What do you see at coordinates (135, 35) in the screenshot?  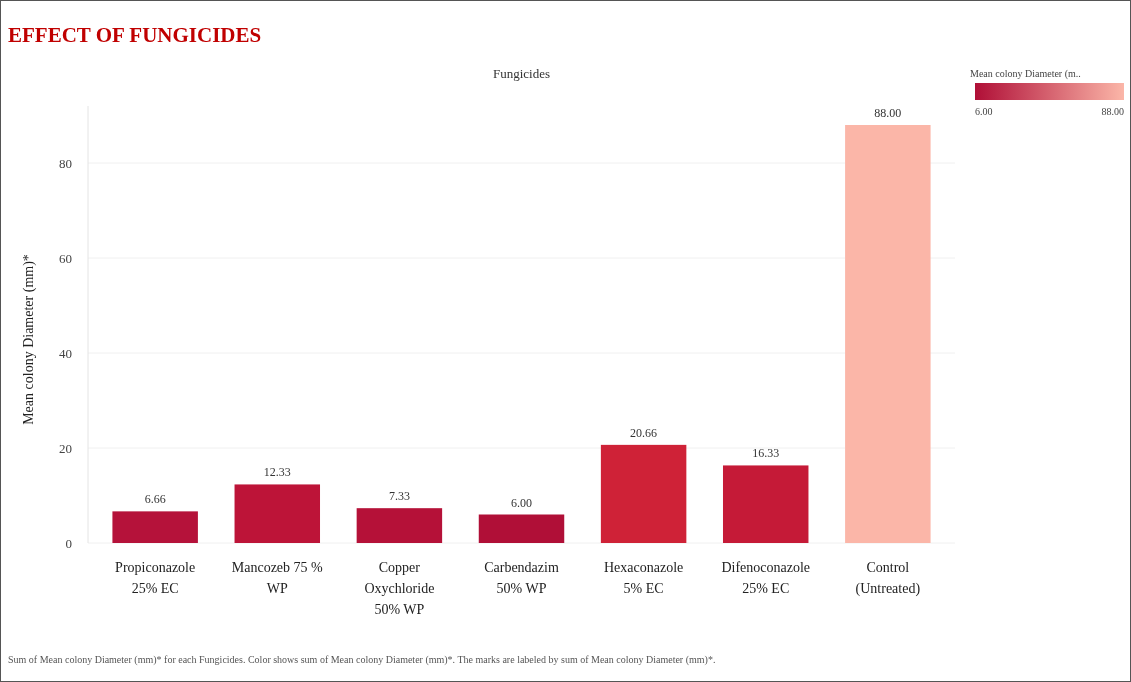 I see `chart-title: EFFECT OF FUNGICIDES` at bounding box center [135, 35].